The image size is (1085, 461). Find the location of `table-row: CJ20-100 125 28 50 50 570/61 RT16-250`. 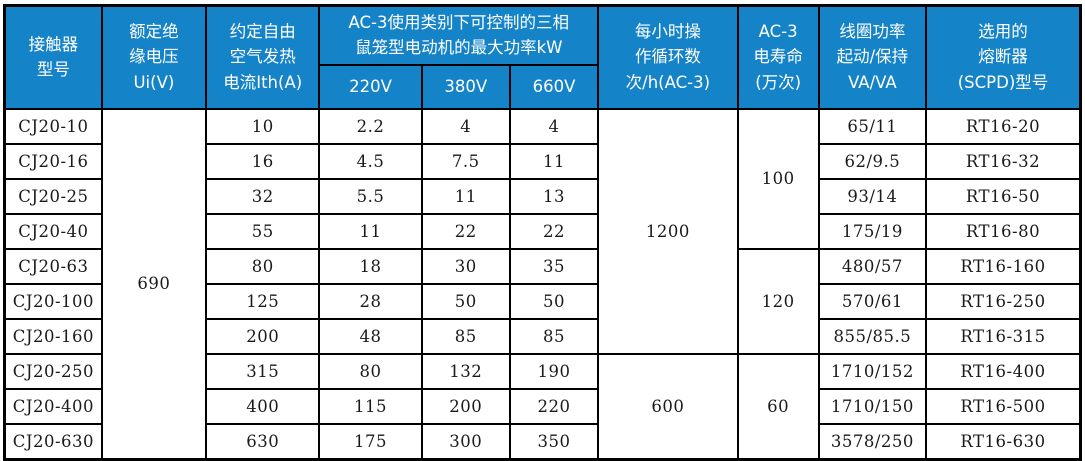

table-row: CJ20-100 125 28 50 50 570/61 RT16-250 is located at coordinates (542, 301).